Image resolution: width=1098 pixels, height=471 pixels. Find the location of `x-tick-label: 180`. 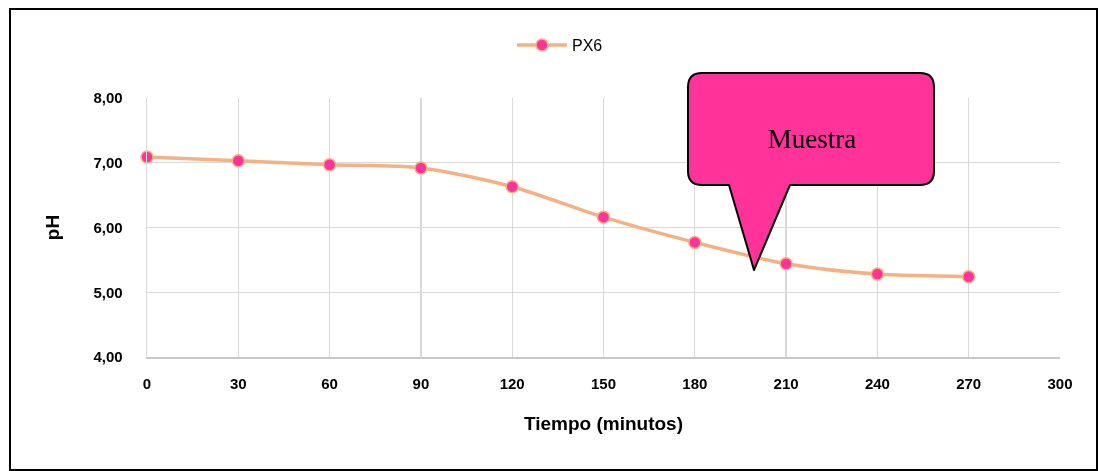

x-tick-label: 180 is located at coordinates (695, 383).